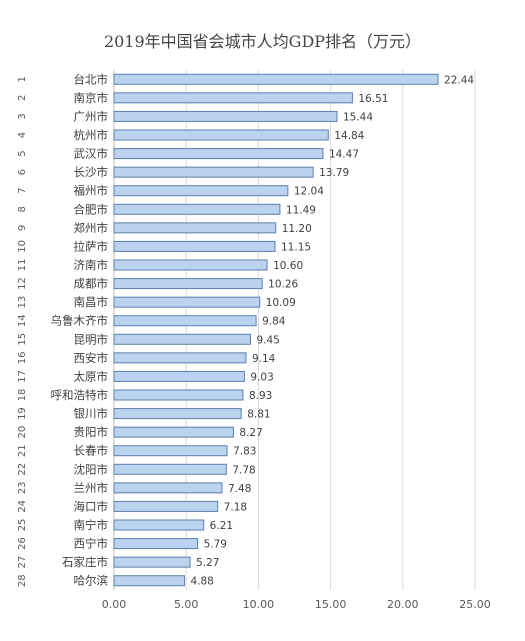  What do you see at coordinates (344, 155) in the screenshot?
I see `data-label: 14.47` at bounding box center [344, 155].